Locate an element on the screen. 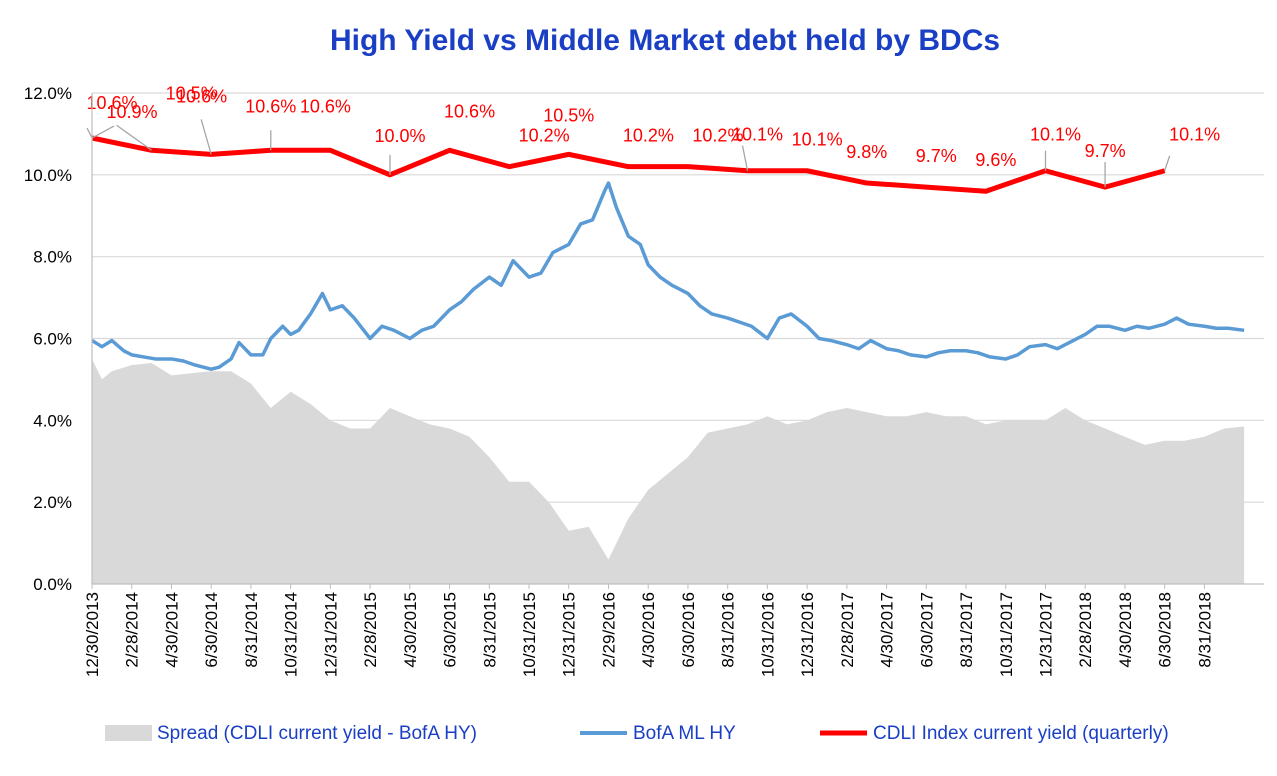  x-tick-label: 8/31/2014 is located at coordinates (251, 630).